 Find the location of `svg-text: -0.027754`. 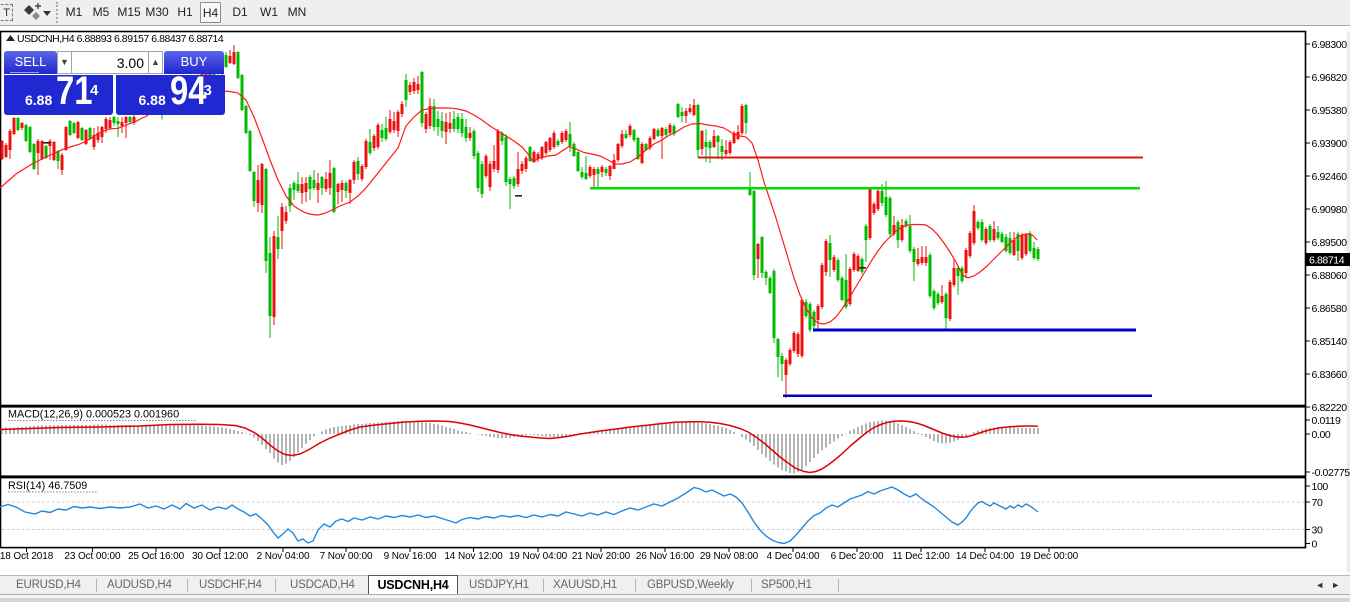

svg-text: -0.027754 is located at coordinates (1331, 473).